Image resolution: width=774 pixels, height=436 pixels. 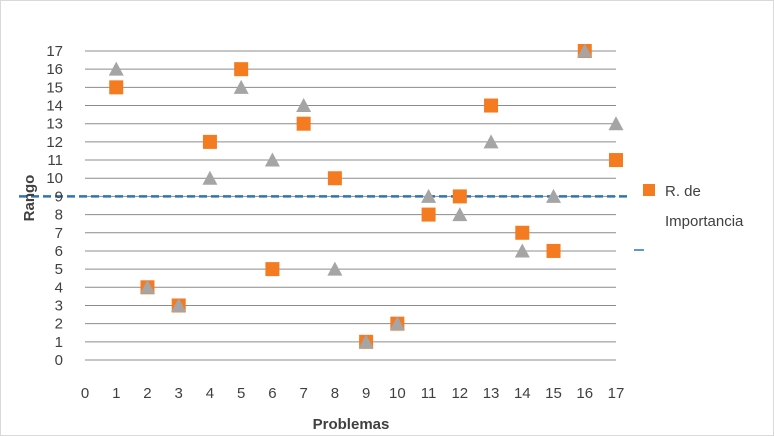 I want to click on x-tick-label: 14, so click(x=522, y=393).